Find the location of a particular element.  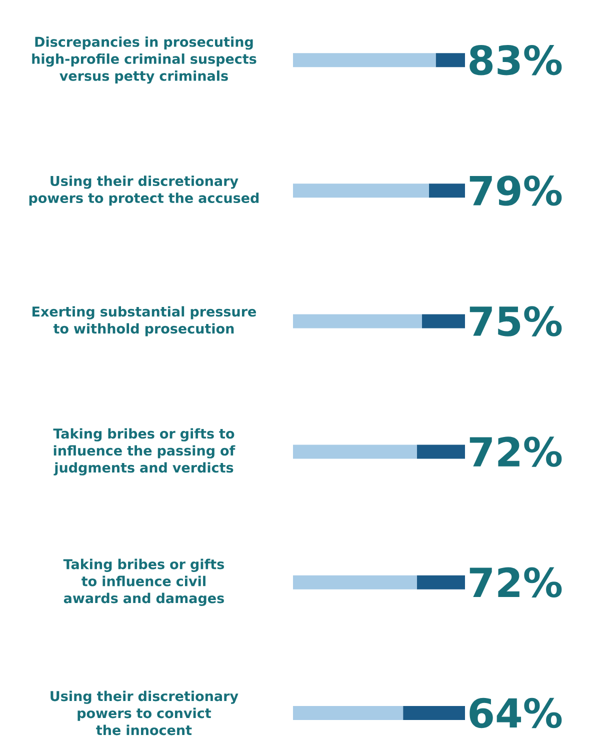

y-tick-label: Exerting substantial pressure to withhold prosecution is located at coordinates (144, 321).